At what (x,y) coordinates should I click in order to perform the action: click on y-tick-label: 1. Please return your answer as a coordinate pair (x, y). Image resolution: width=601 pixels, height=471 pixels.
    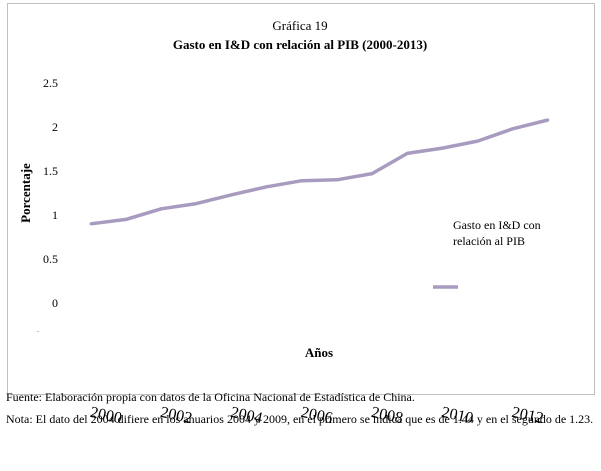
    Looking at the image, I should click on (55, 215).